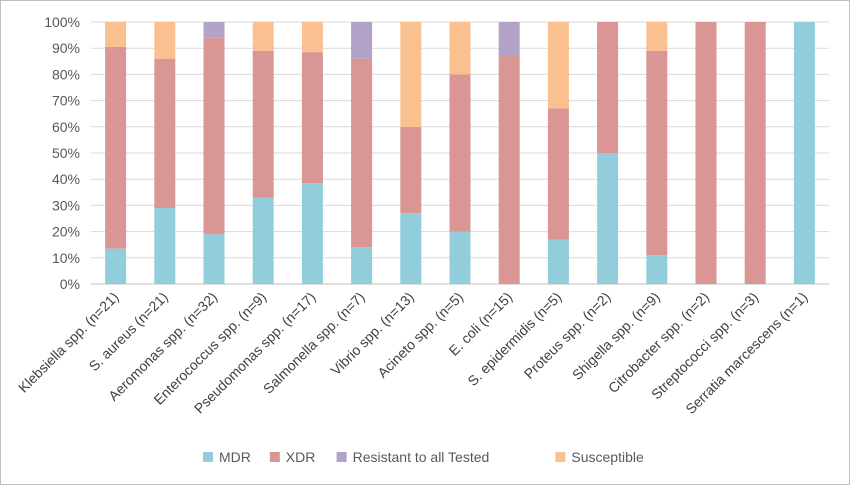 The width and height of the screenshot is (850, 486). What do you see at coordinates (560, 457) in the screenshot?
I see `legend-swatch-susceptible` at bounding box center [560, 457].